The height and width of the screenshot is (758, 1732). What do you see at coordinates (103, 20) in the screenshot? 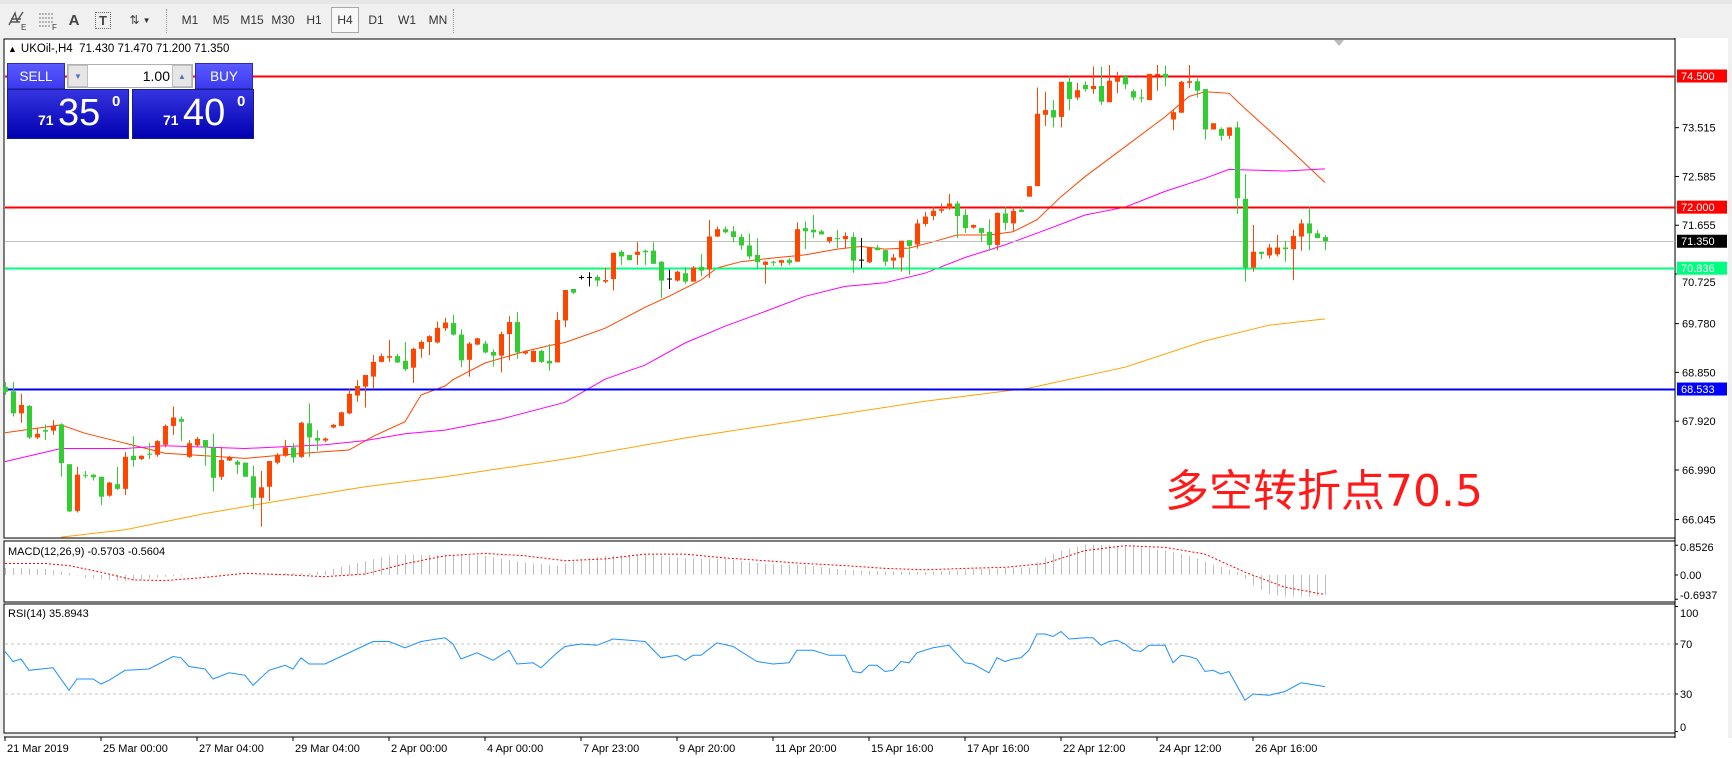
I see `text-label-icon: T` at bounding box center [103, 20].